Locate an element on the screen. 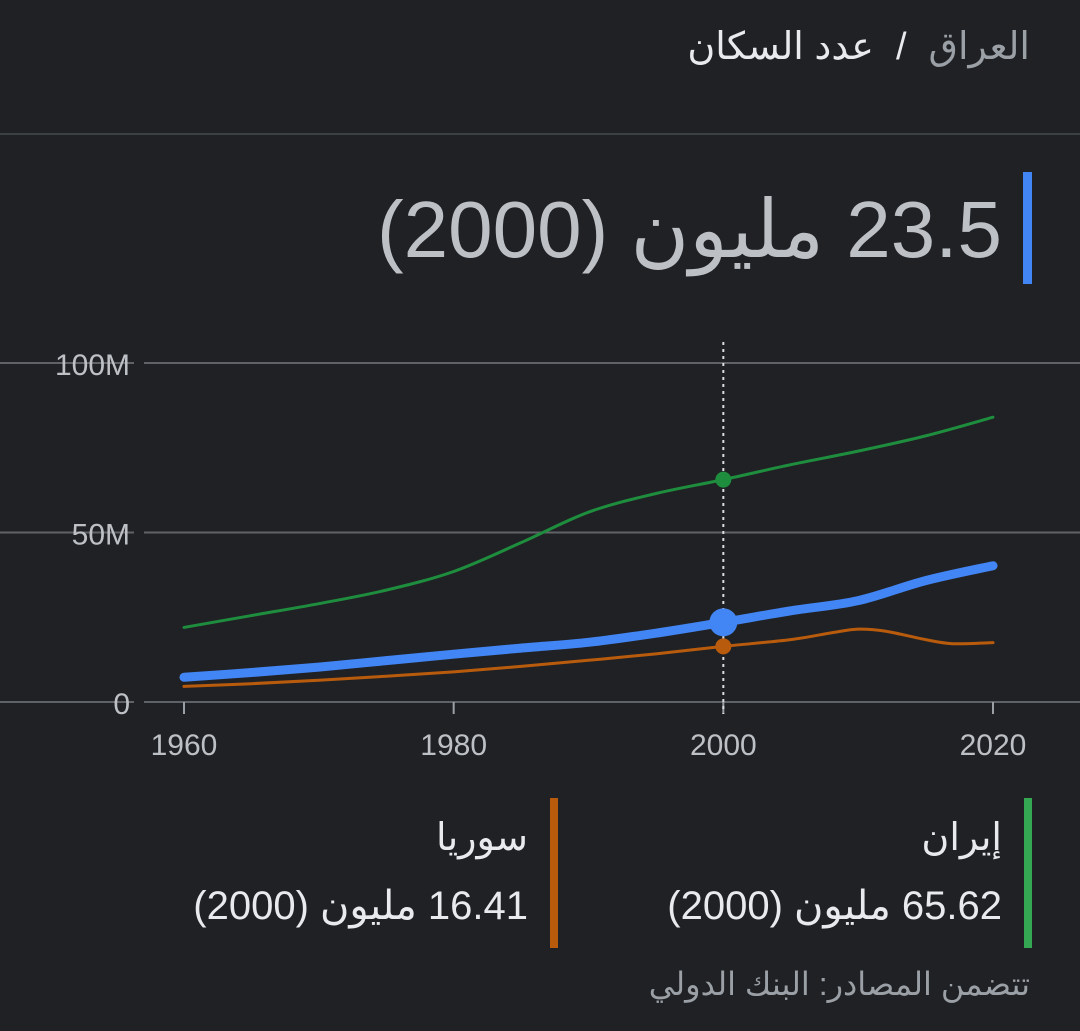 The width and height of the screenshot is (1080, 1031). series-line-syria is located at coordinates (588, 657).